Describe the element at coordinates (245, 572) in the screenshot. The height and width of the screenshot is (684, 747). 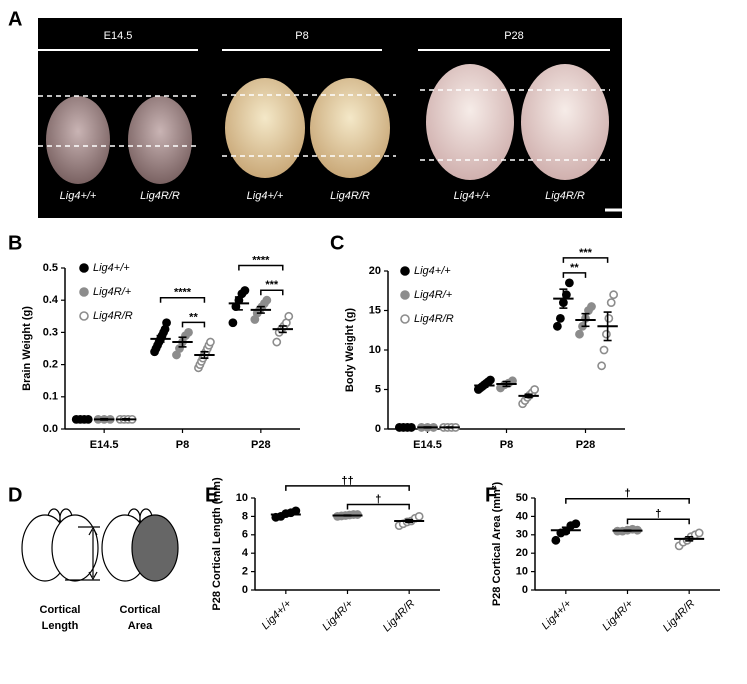
I see `y-tick-label: 2` at that location.